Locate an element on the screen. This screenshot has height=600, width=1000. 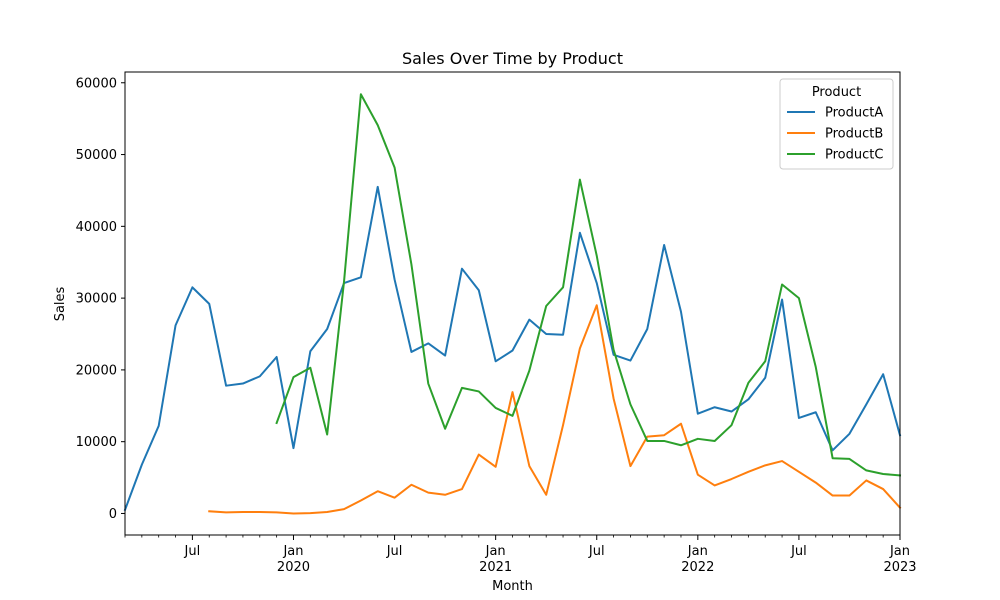
legend-title: Product is located at coordinates (836, 92).